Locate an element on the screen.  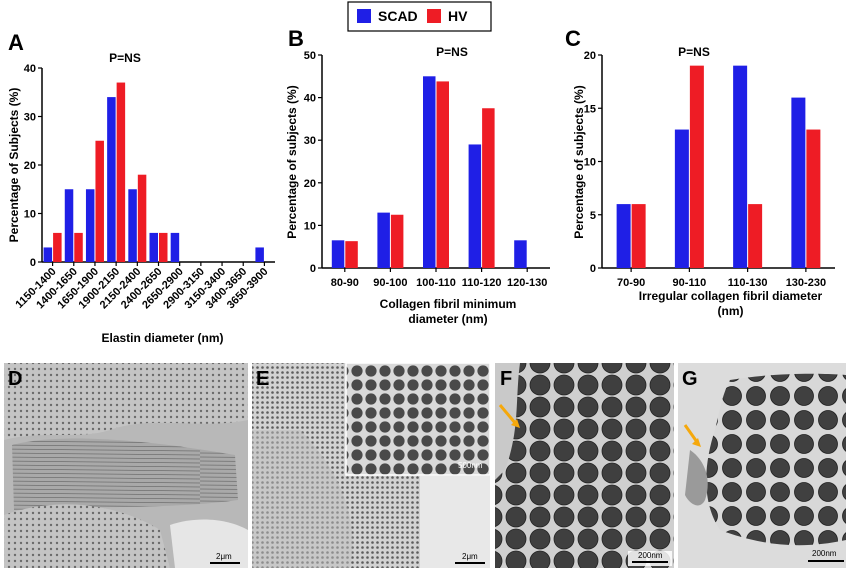
micrograph-d-lower-region is located at coordinates (87, 536).